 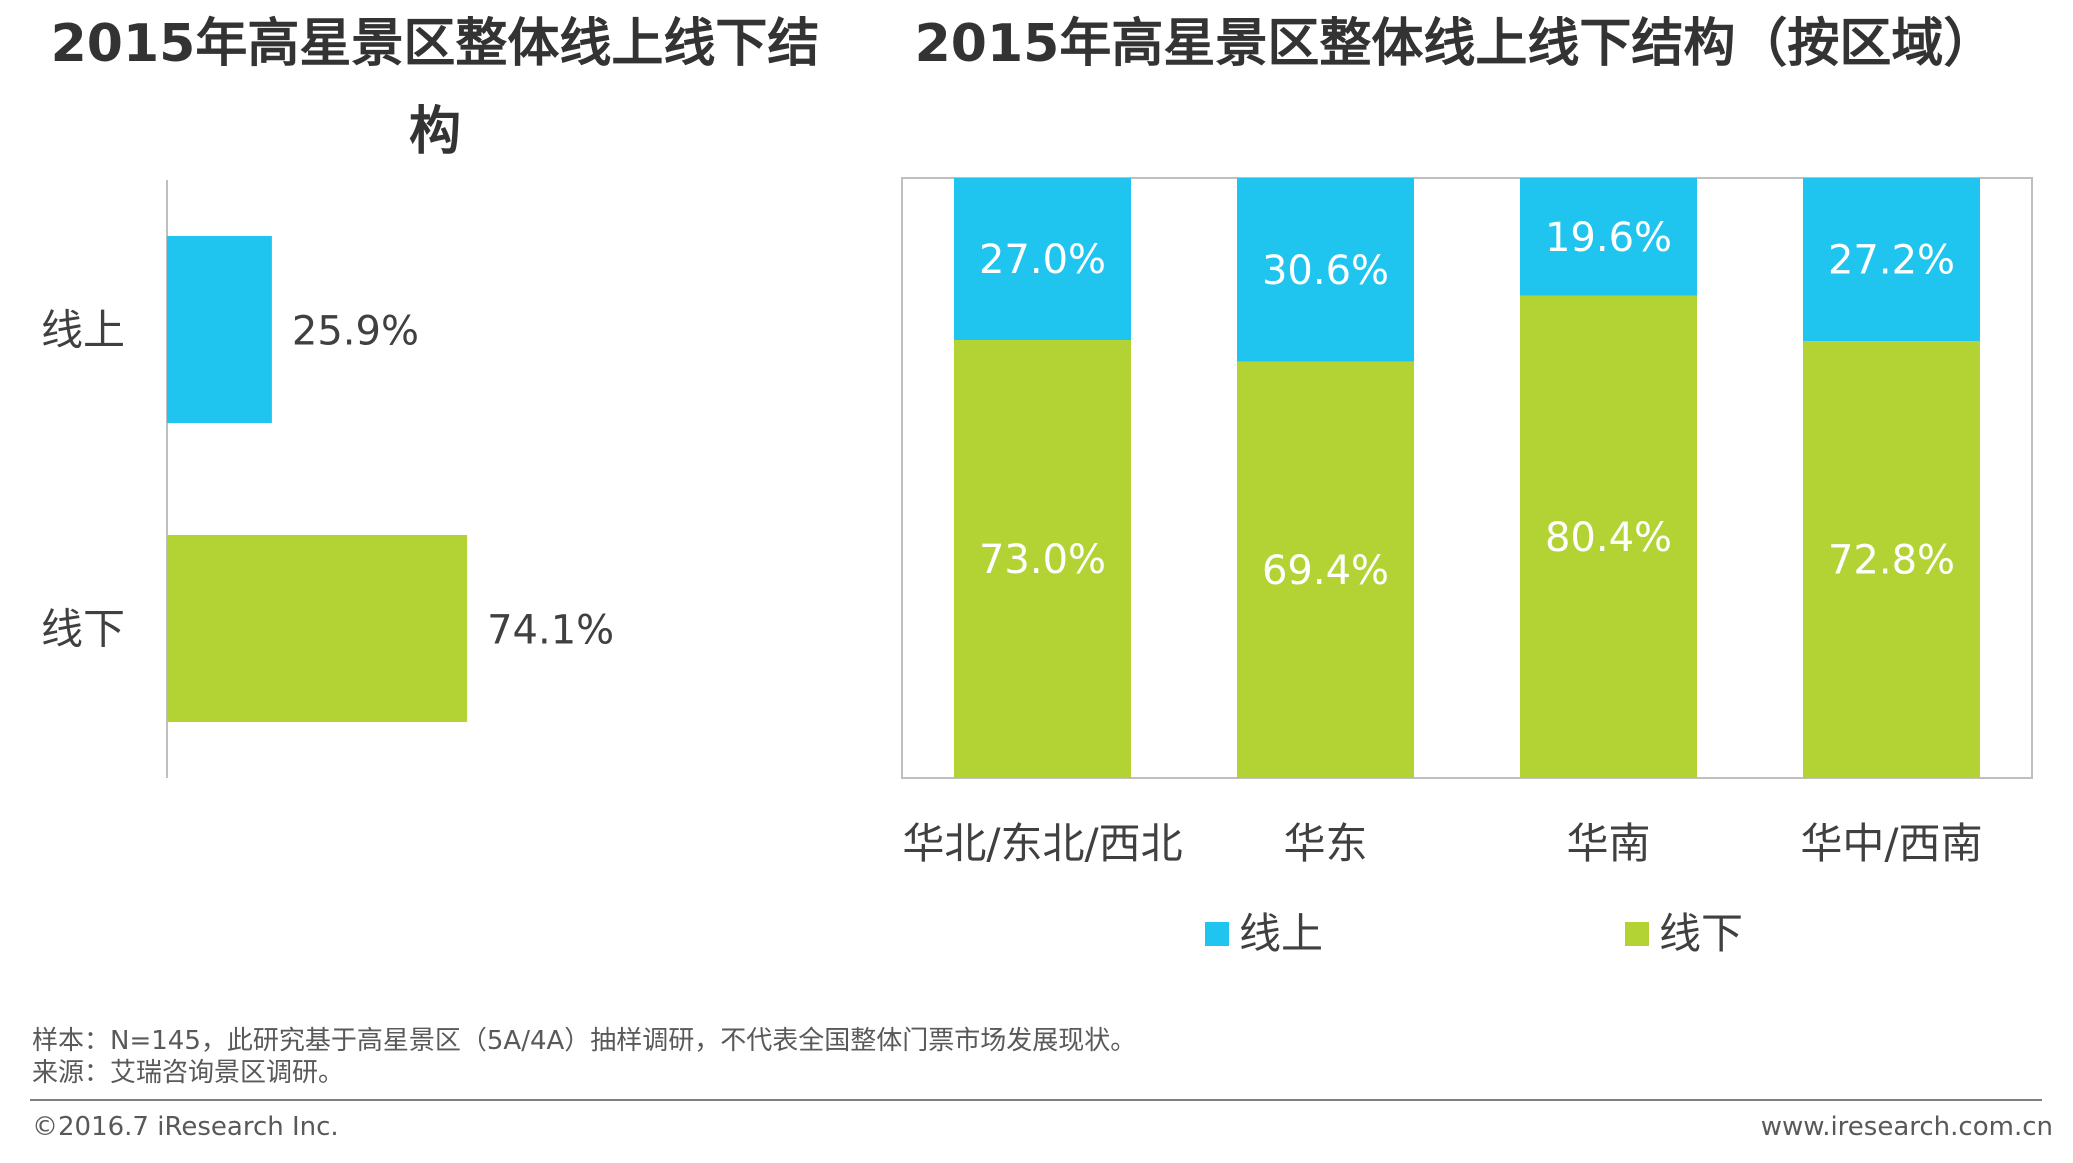 What do you see at coordinates (188, 1073) in the screenshot?
I see `source-note: 来源：艾瑞咨询景区调研。` at bounding box center [188, 1073].